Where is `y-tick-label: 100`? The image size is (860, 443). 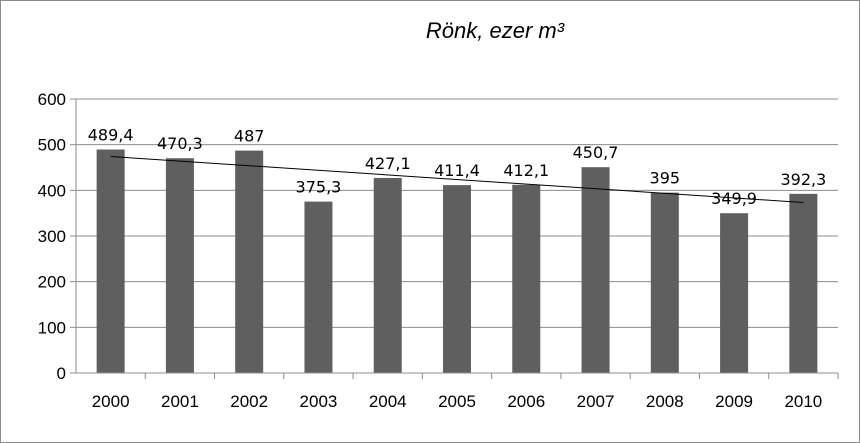 y-tick-label: 100 is located at coordinates (52, 327).